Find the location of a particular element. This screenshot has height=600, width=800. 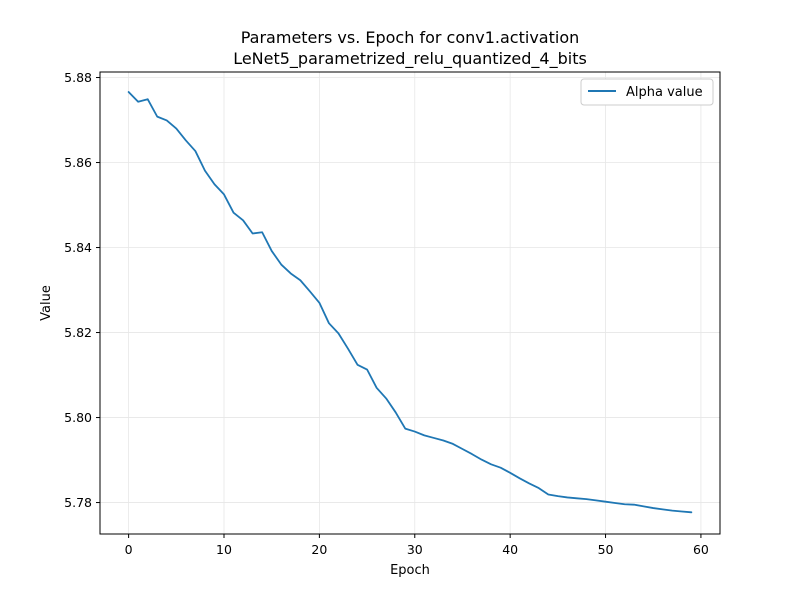

legend-label: Alpha value is located at coordinates (664, 92).